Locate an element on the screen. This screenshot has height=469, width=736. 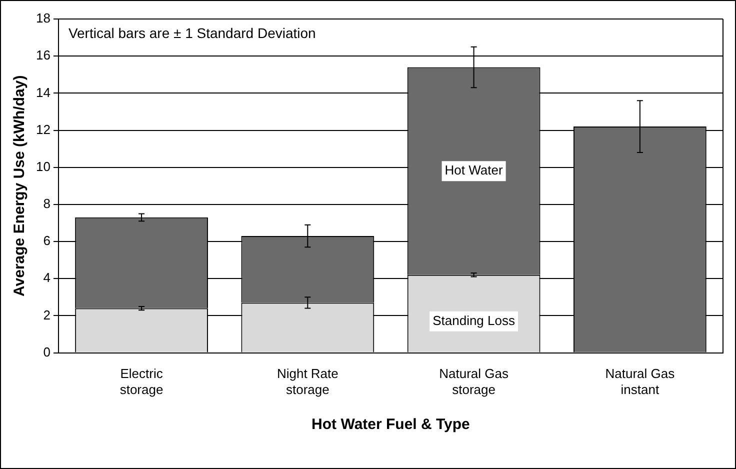
y-tick-label: 8 is located at coordinates (46, 204).